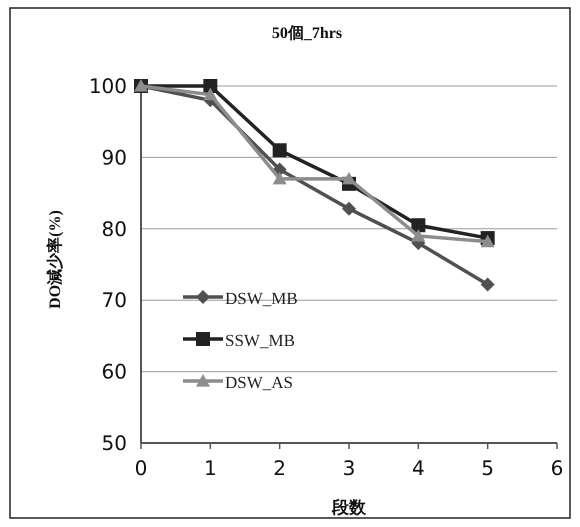 This screenshot has height=527, width=580. What do you see at coordinates (349, 507) in the screenshot?
I see `x-axis-title: 段数` at bounding box center [349, 507].